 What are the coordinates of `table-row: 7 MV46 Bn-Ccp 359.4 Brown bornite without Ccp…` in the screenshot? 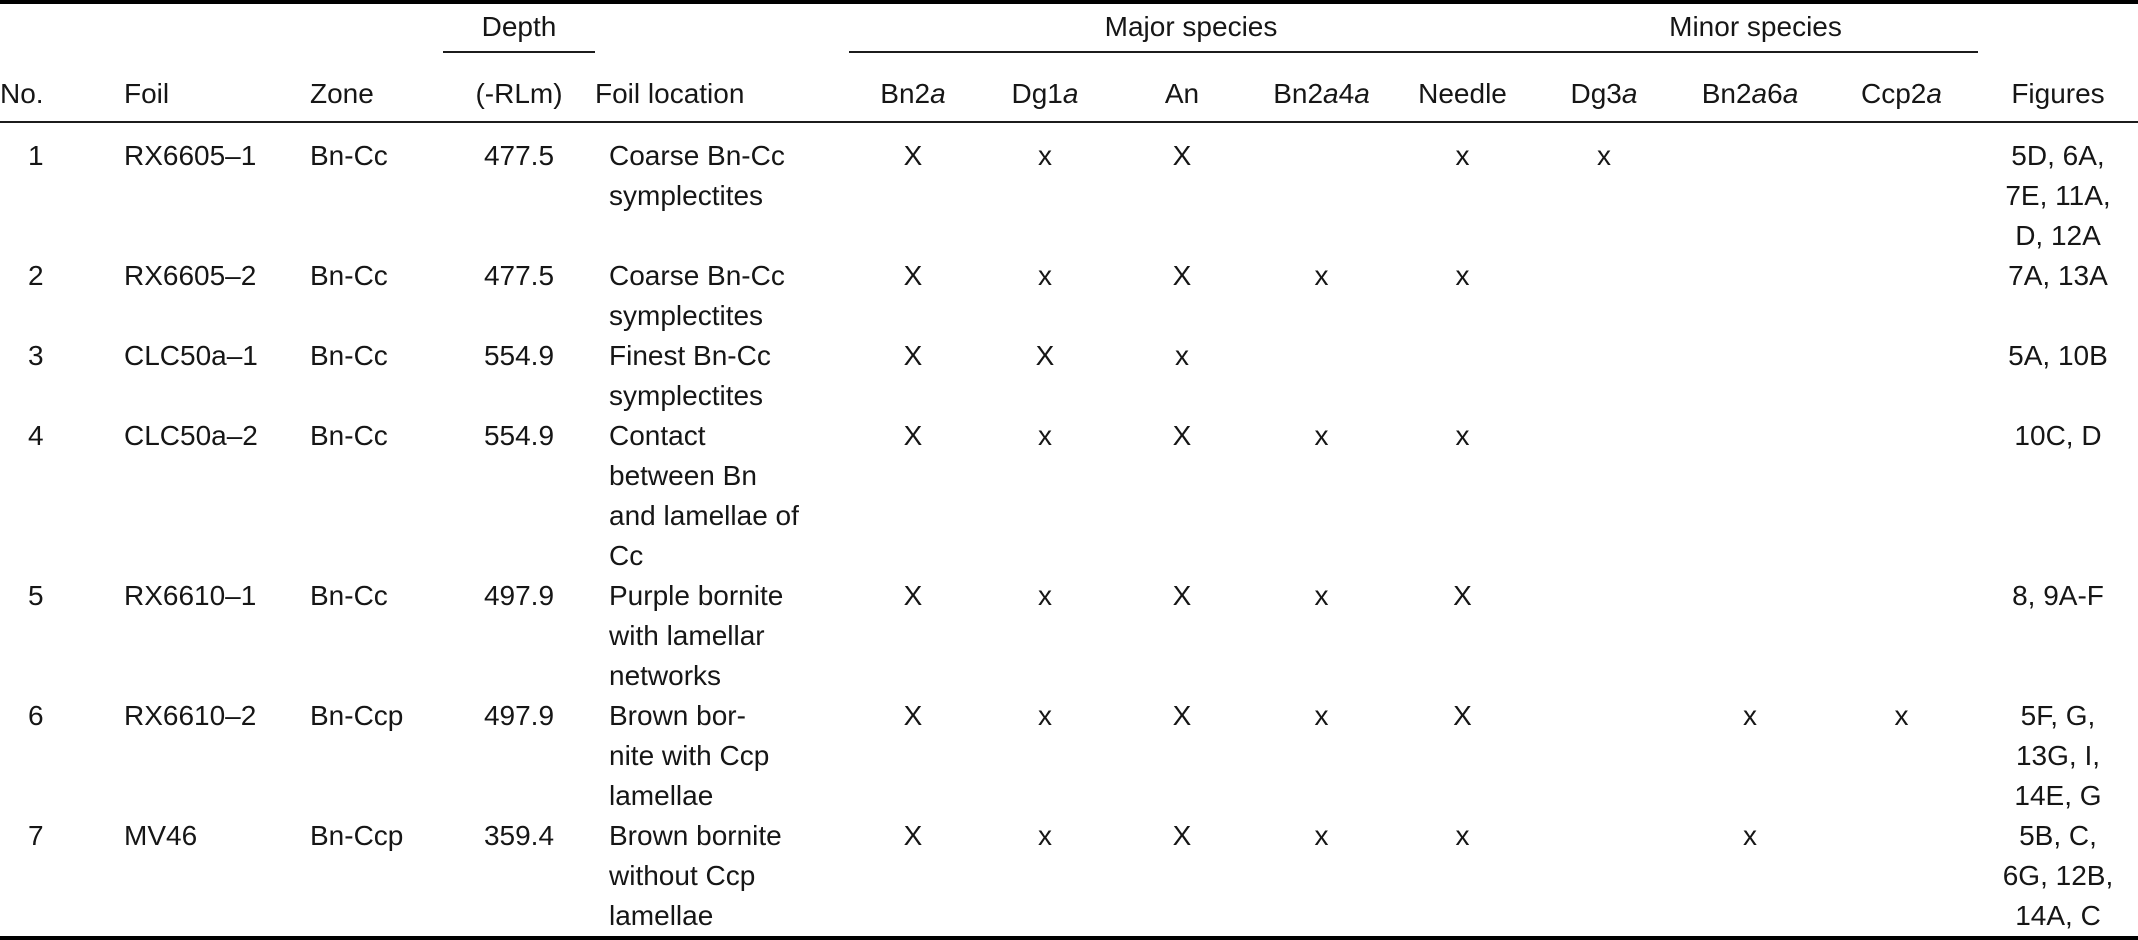 It's located at (1069, 877).